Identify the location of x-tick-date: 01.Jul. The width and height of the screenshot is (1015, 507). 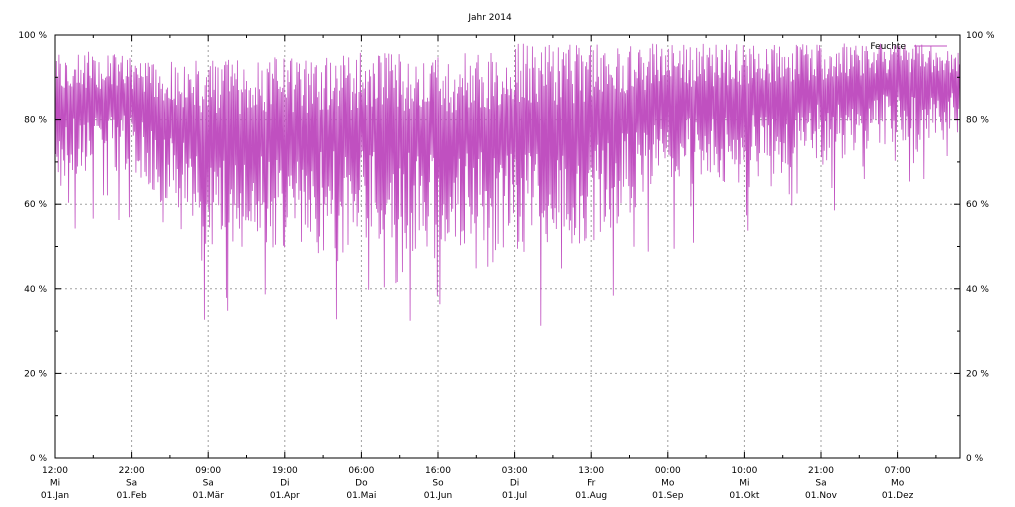
(514, 496).